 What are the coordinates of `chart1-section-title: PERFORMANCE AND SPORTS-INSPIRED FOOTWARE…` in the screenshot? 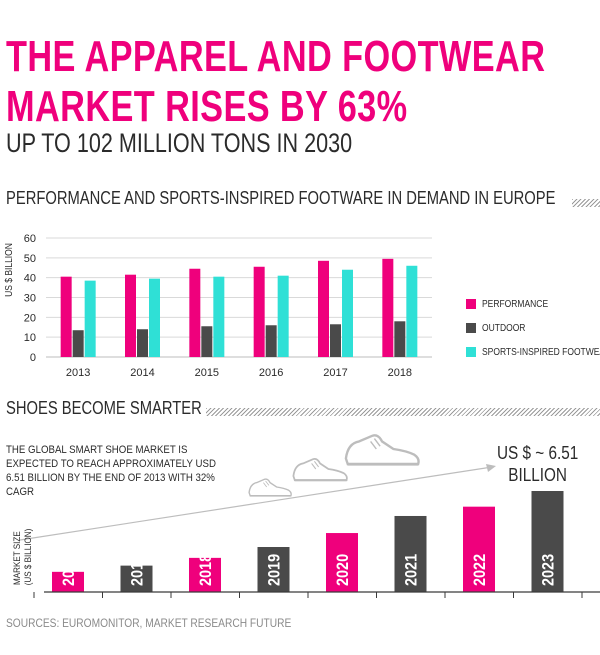 It's located at (281, 198).